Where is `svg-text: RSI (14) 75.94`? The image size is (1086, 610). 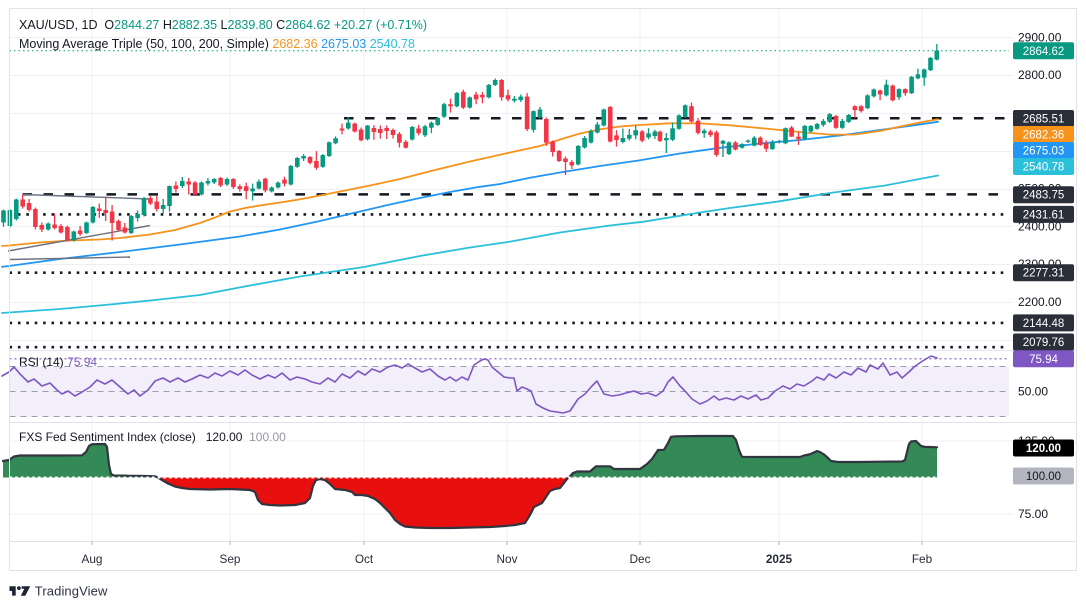 svg-text: RSI (14) 75.94 is located at coordinates (58, 362).